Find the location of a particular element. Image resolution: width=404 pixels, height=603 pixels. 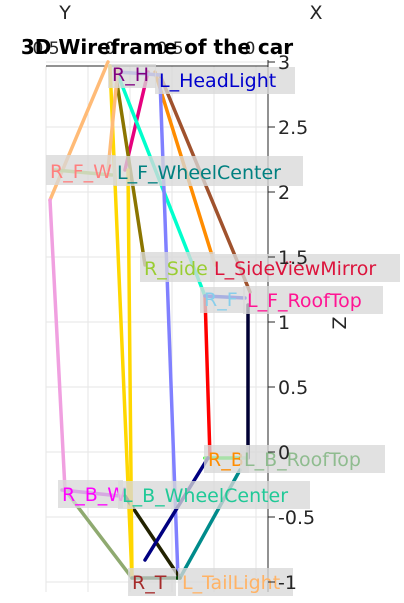

y-axis-letter: Y is located at coordinates (64, 13).